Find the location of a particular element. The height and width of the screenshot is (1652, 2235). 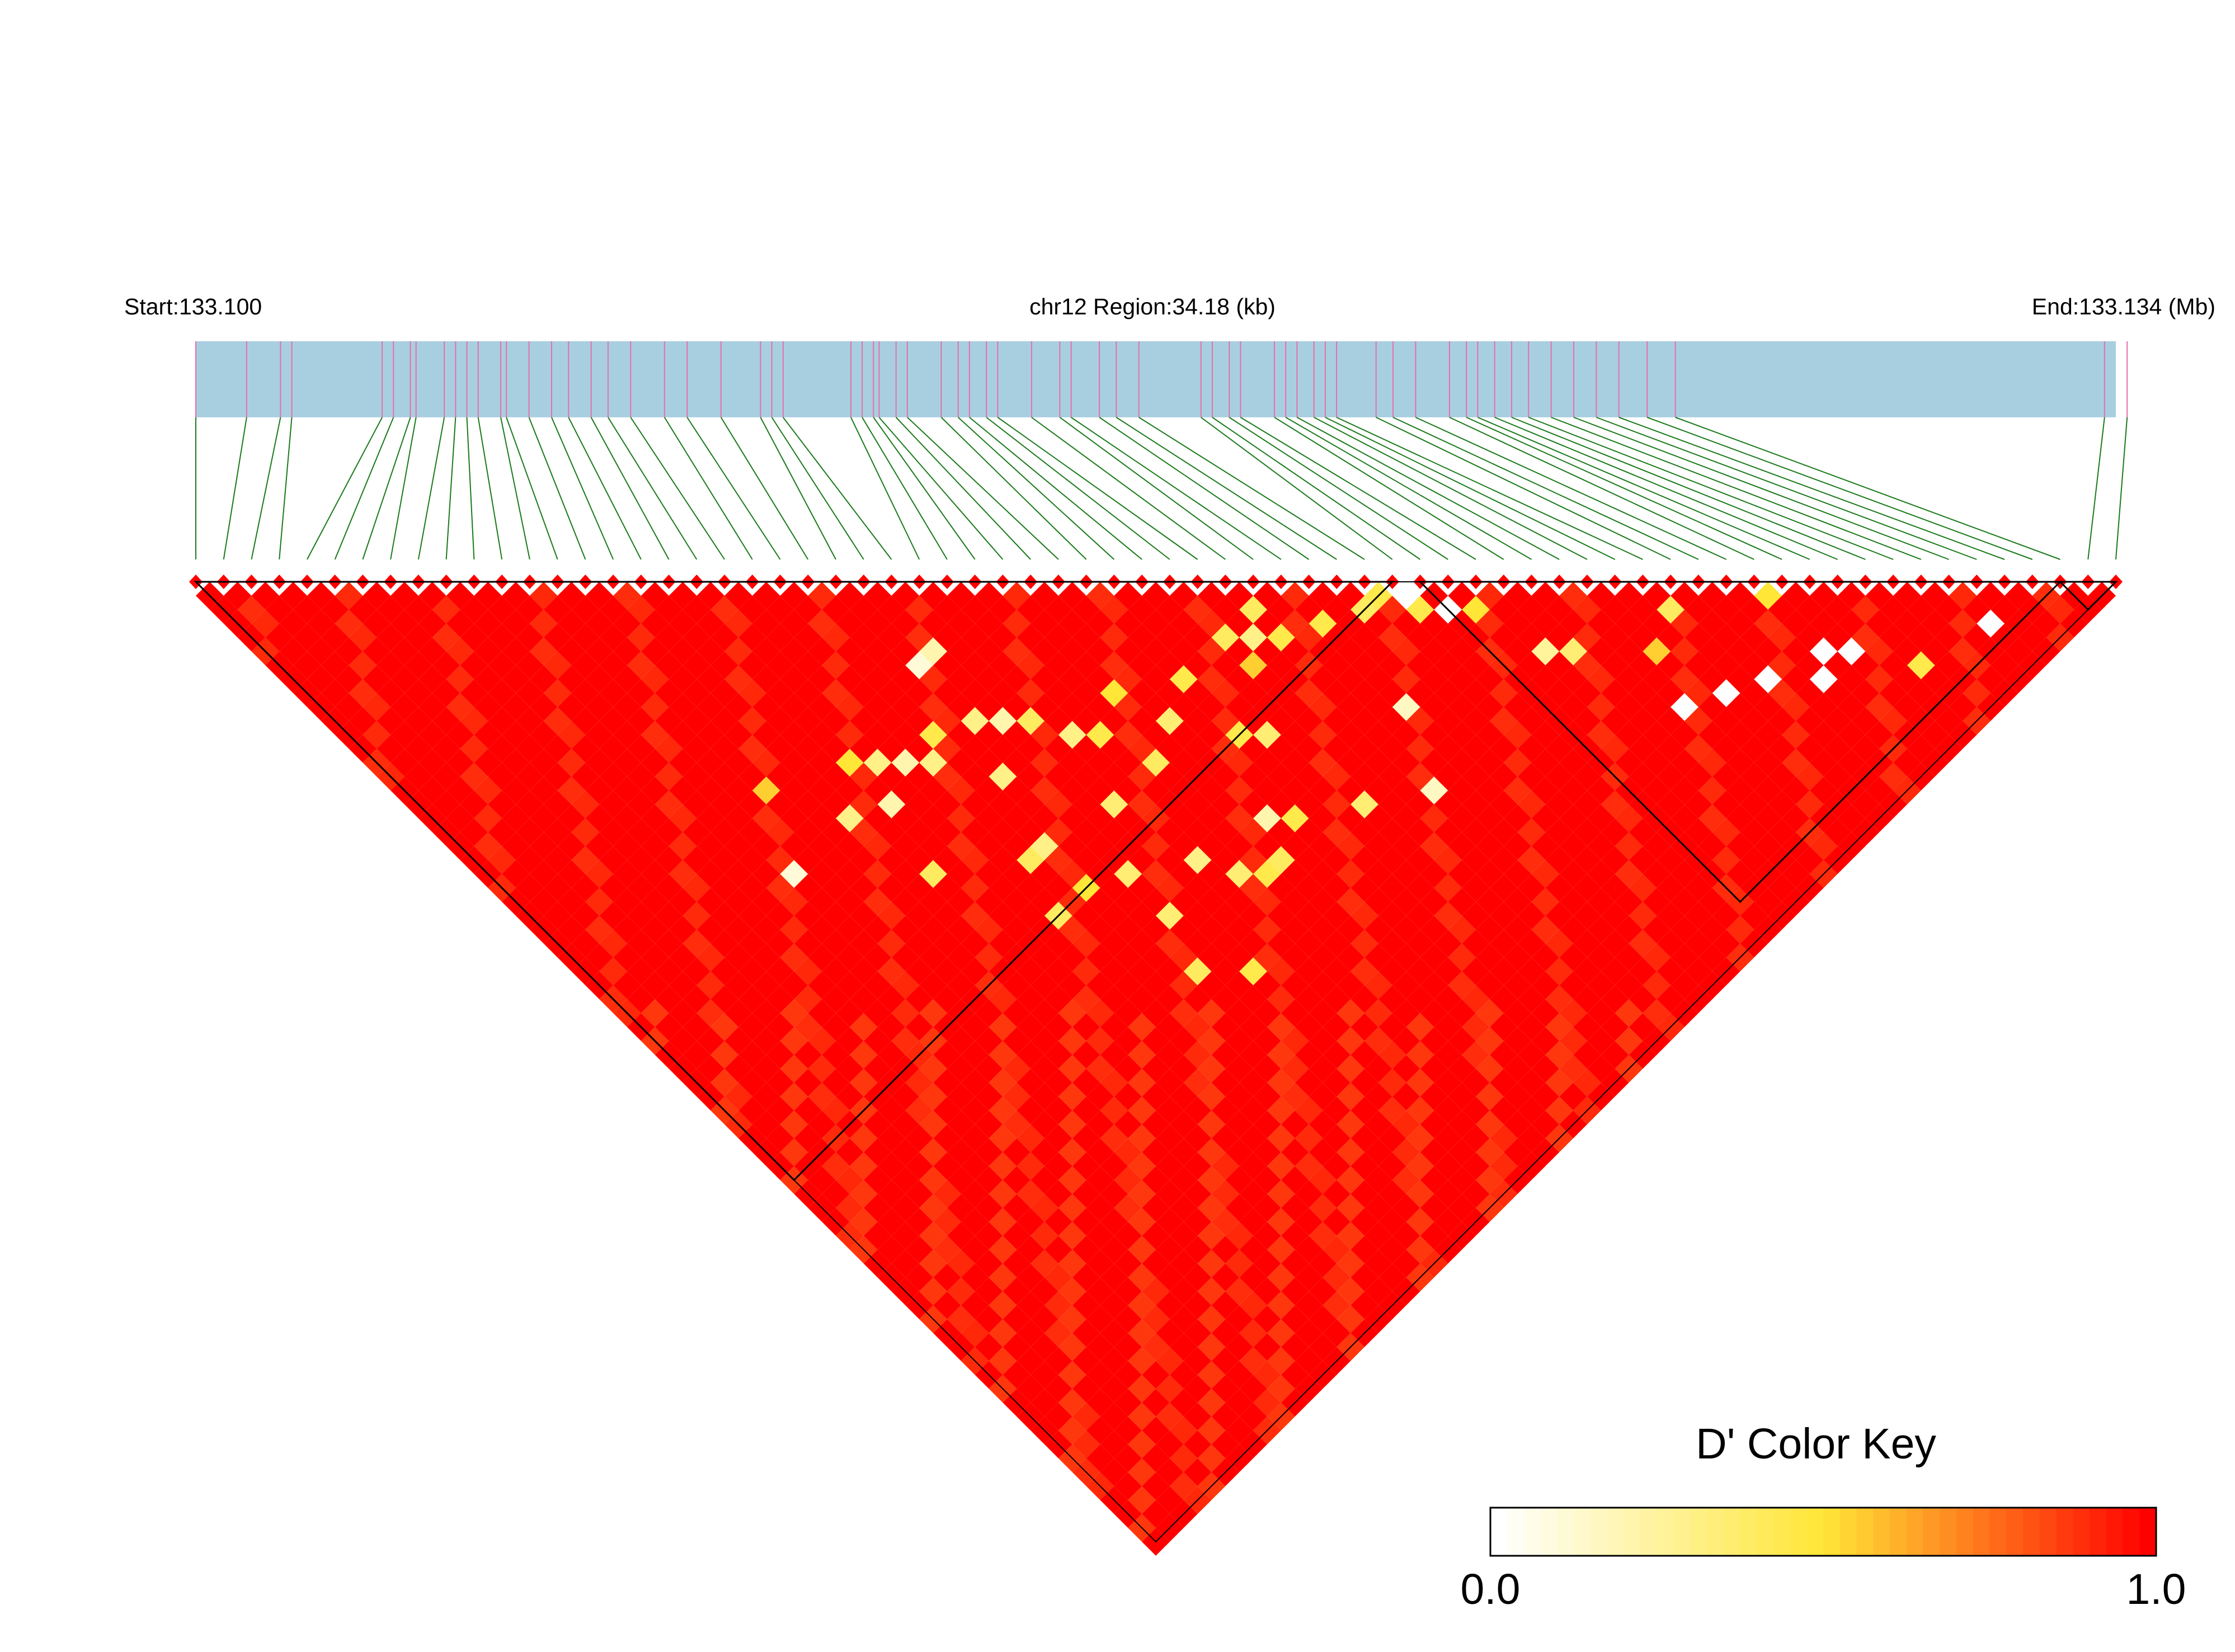

color-key-frame is located at coordinates (1823, 1532).